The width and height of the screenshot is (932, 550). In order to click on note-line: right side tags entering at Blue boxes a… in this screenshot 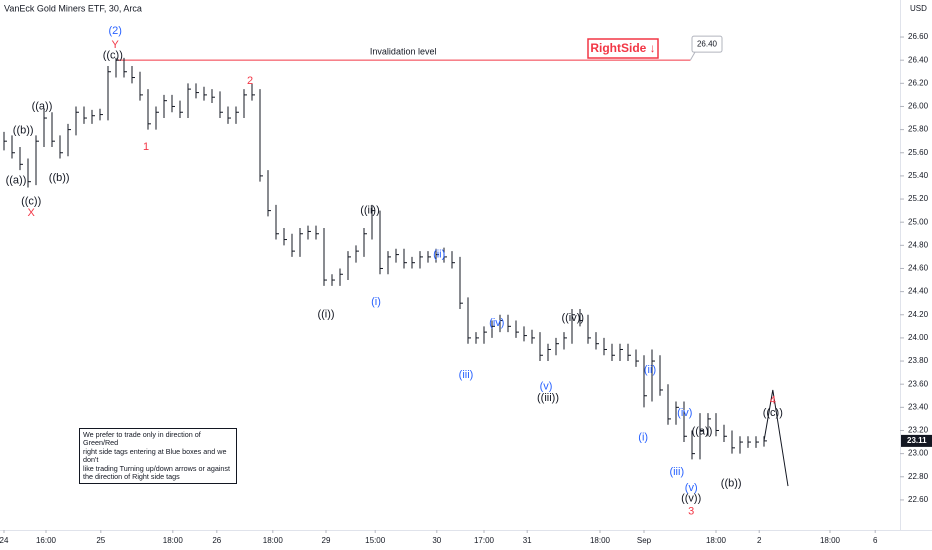, I will do `click(155, 455)`.